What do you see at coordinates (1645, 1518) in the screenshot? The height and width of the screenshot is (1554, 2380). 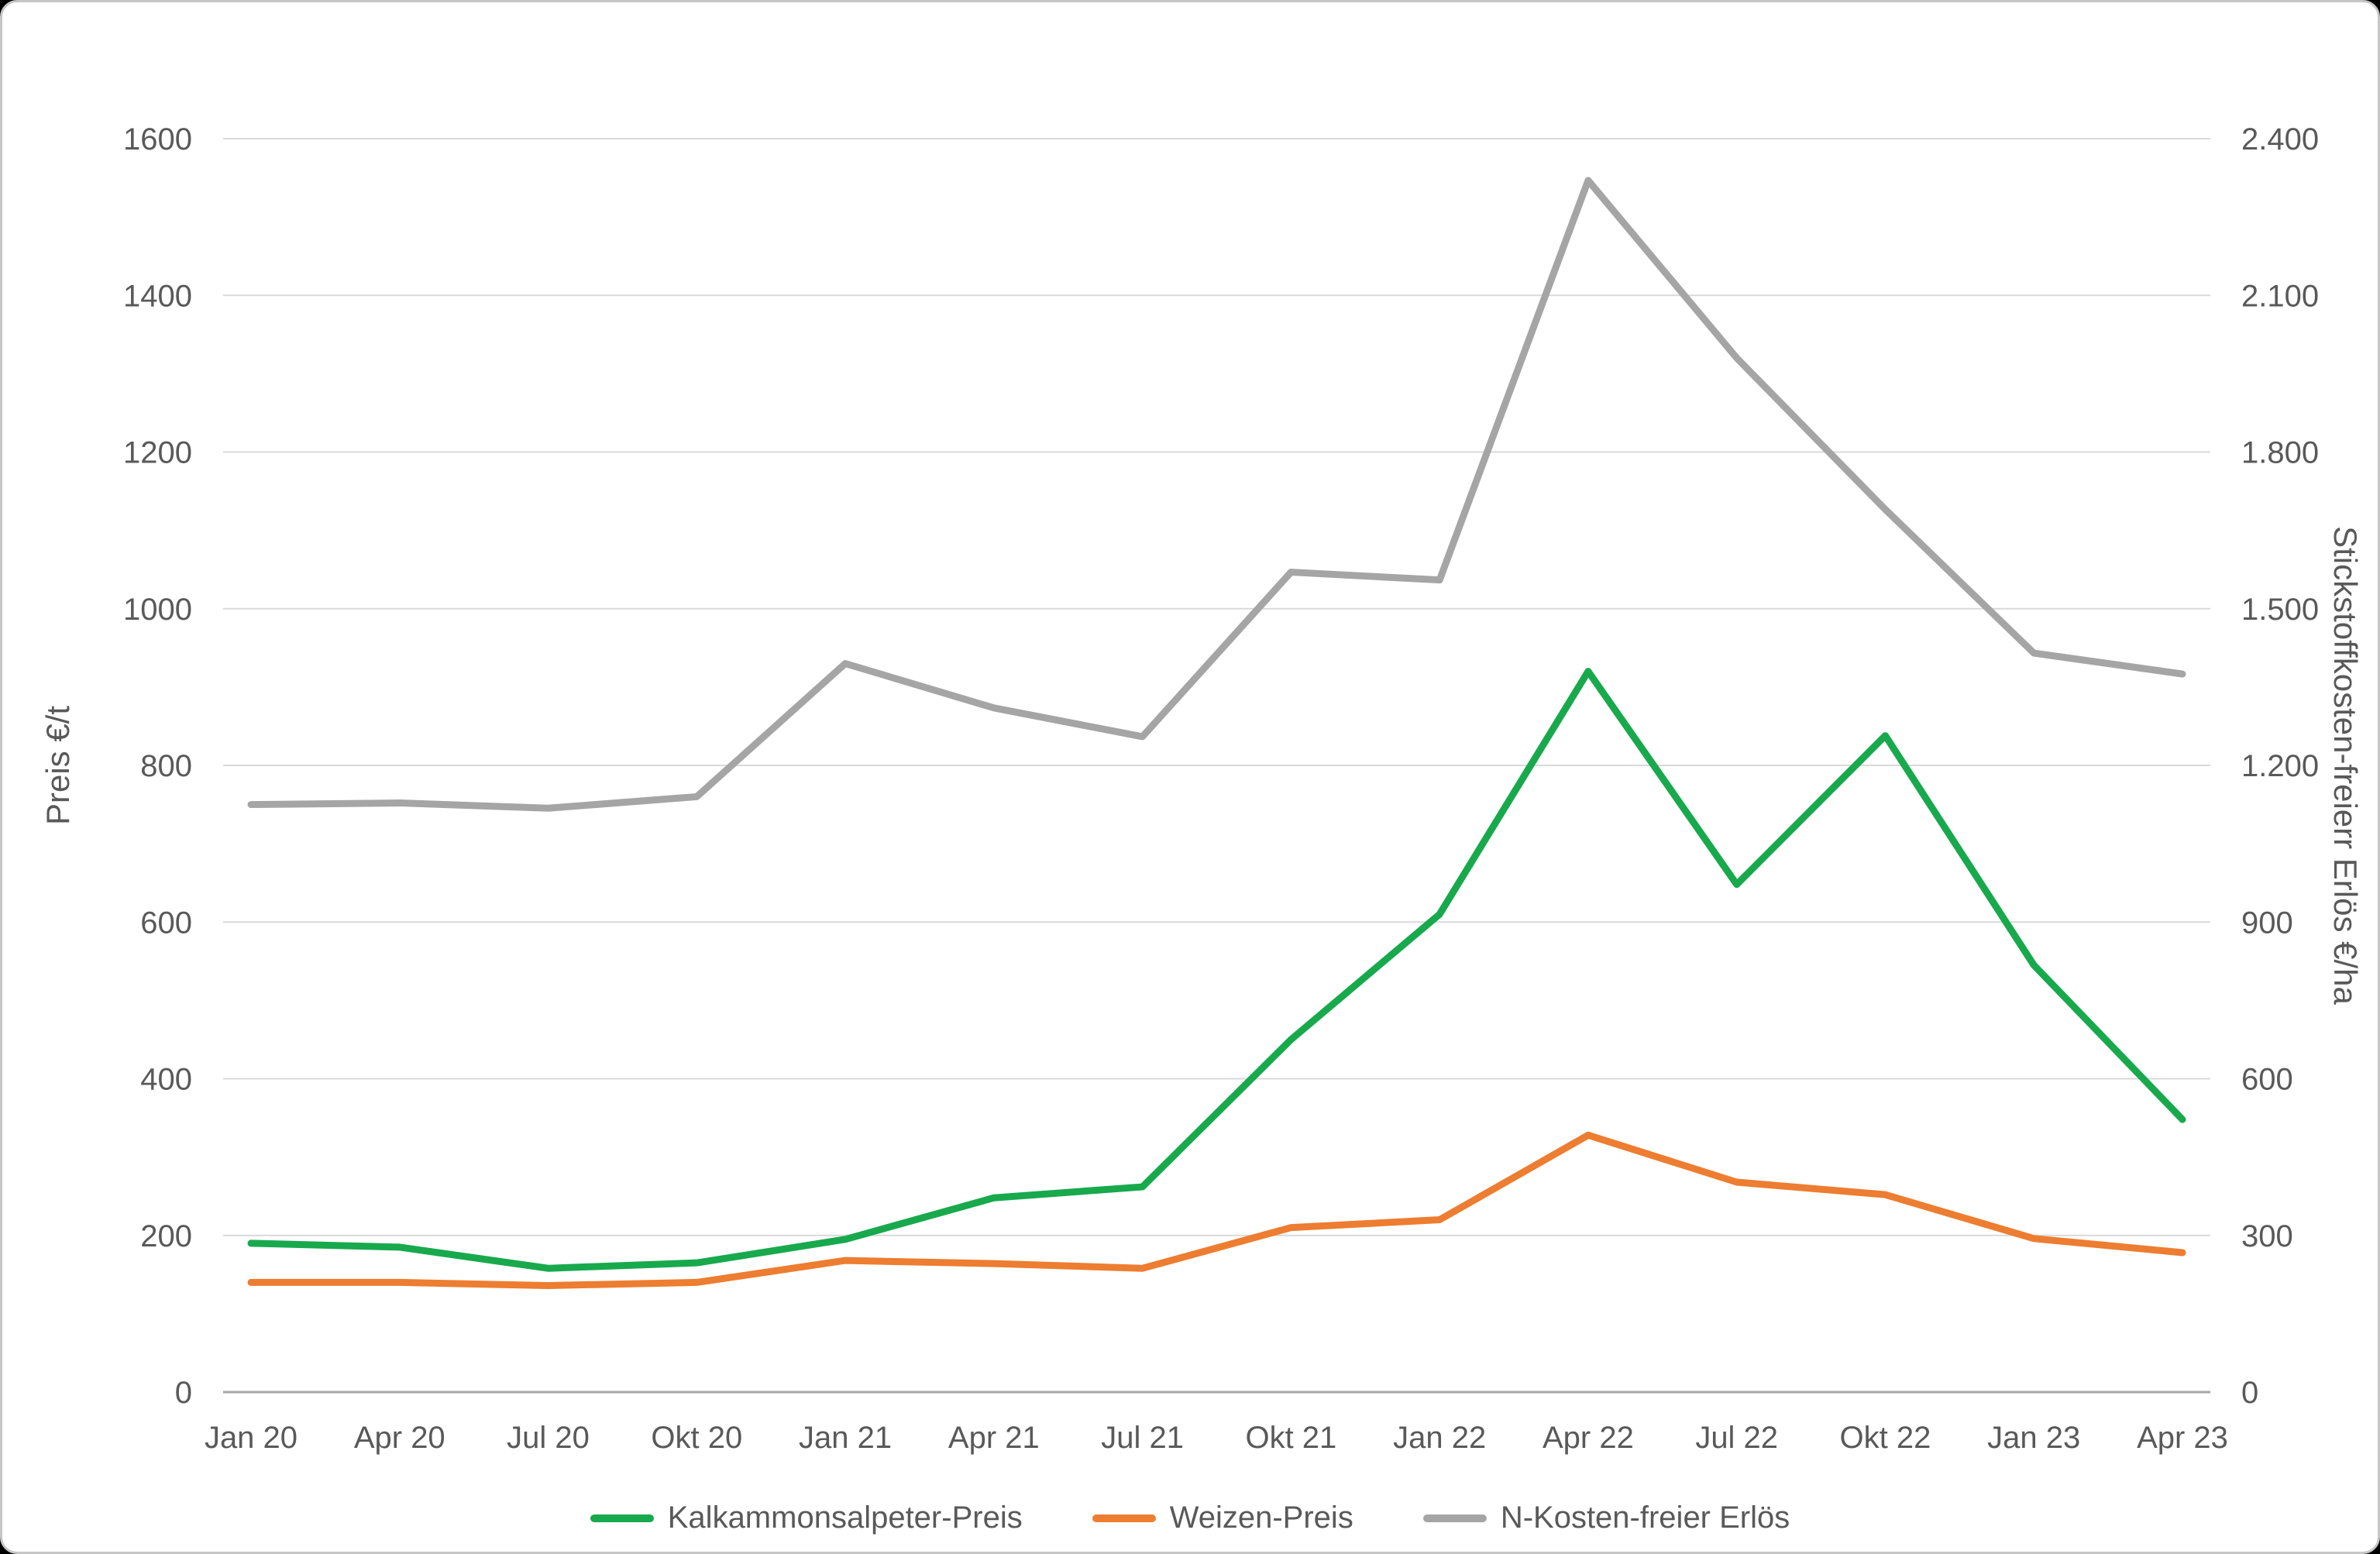 I see `legend-label-n-kosten-freier-erloes: N-Kosten-freier Erlös` at bounding box center [1645, 1518].